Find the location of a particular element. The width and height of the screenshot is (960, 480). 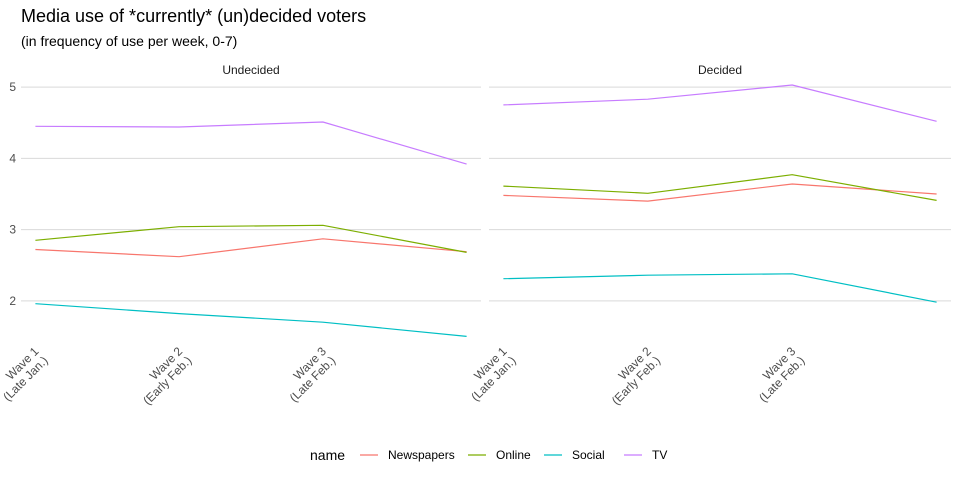

legend-item-tv: TV is located at coordinates (645, 455).